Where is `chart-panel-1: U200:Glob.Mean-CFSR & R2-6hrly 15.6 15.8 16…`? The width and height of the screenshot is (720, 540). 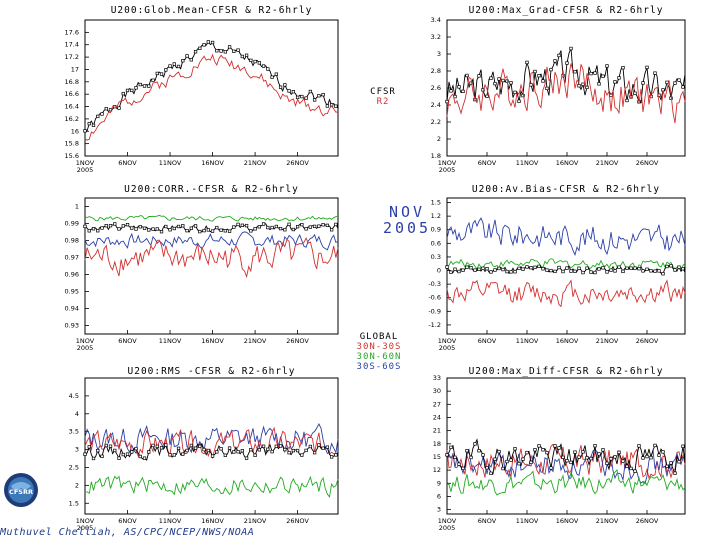
chart-panel-1: U200:Glob.Mean-CFSR & R2-6hrly 15.6 15.8 16… is located at coordinates (202, 89).